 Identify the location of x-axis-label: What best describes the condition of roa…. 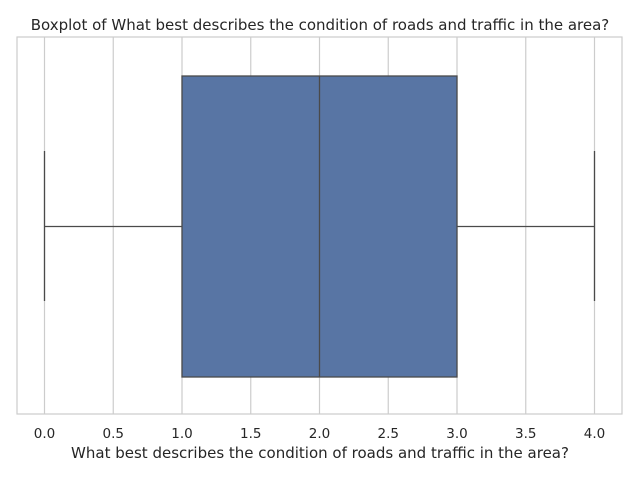
(320, 453).